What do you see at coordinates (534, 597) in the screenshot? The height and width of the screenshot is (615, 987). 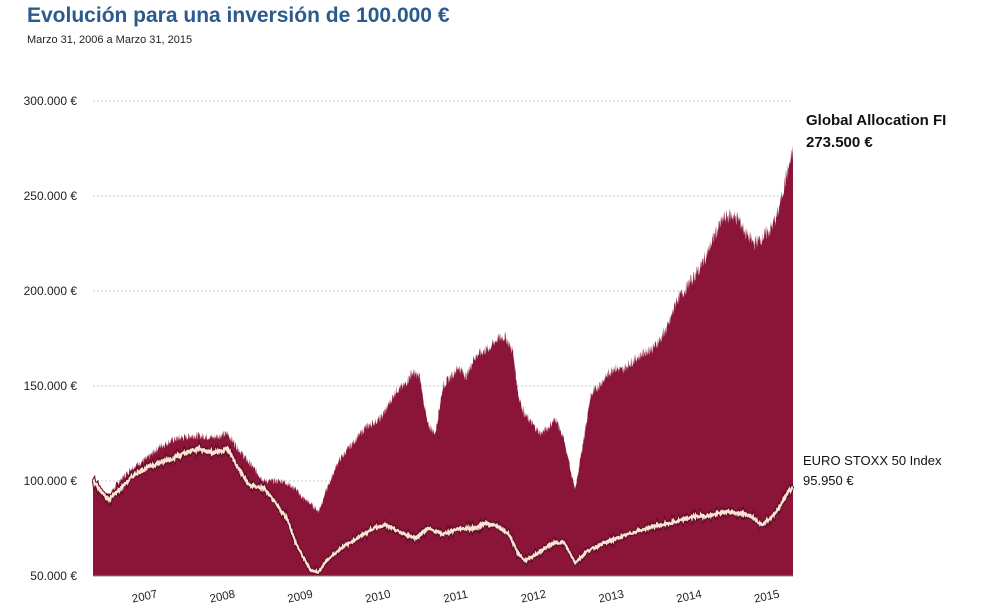 I see `x-tick-label: 2012` at bounding box center [534, 597].